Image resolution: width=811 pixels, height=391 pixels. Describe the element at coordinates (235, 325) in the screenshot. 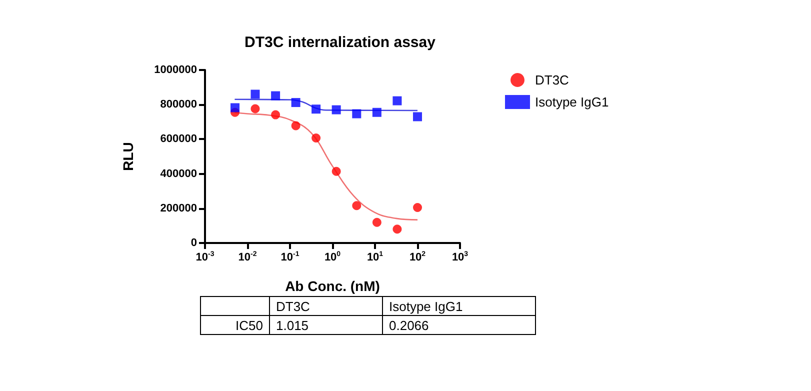

I see `text: IC50` at that location.